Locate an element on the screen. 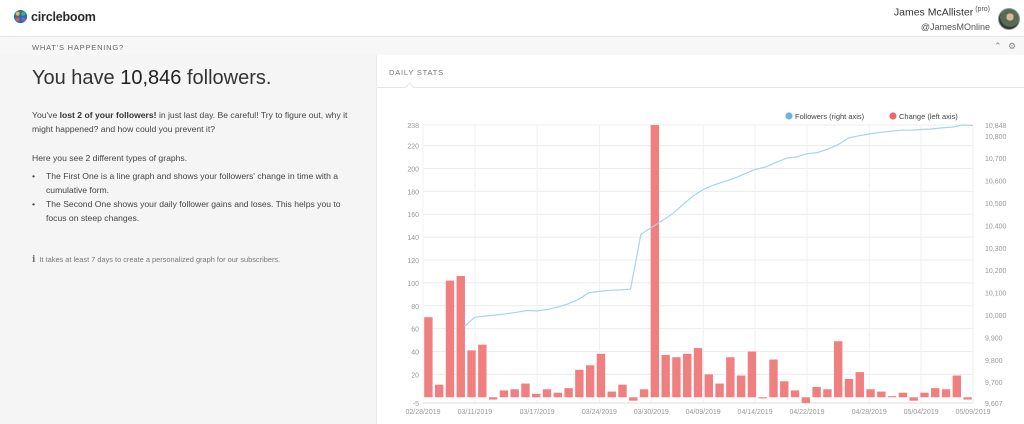  right-axis-tick: 10,400 is located at coordinates (996, 226).